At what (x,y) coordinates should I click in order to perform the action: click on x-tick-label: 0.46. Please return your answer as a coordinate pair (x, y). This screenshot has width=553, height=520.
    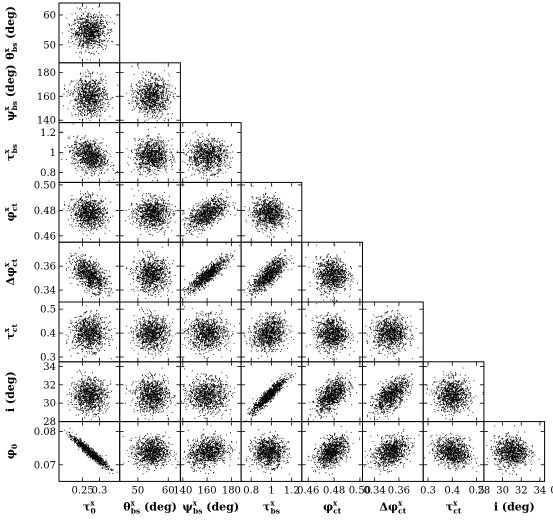
    Looking at the image, I should click on (308, 490).